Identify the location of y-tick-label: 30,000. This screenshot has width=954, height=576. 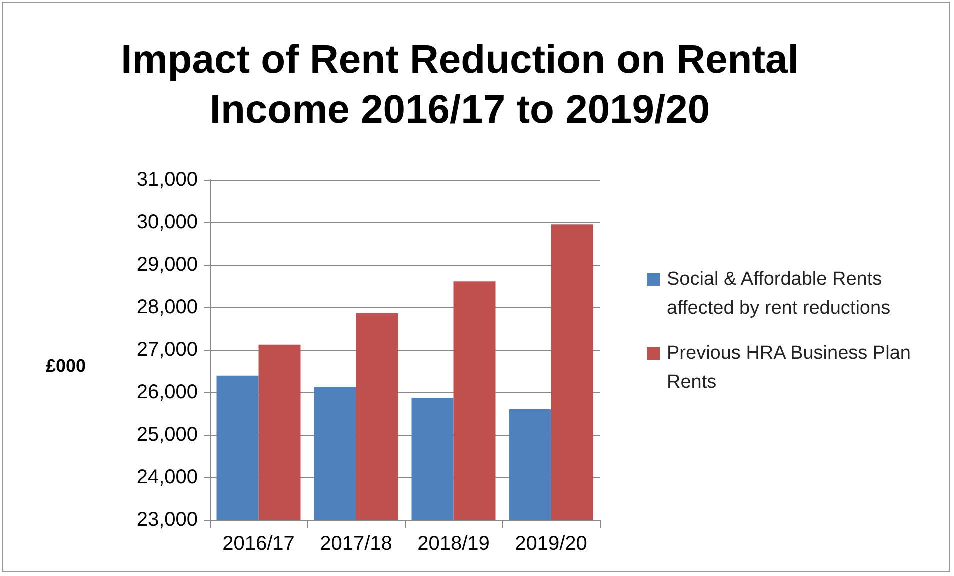
(167, 223).